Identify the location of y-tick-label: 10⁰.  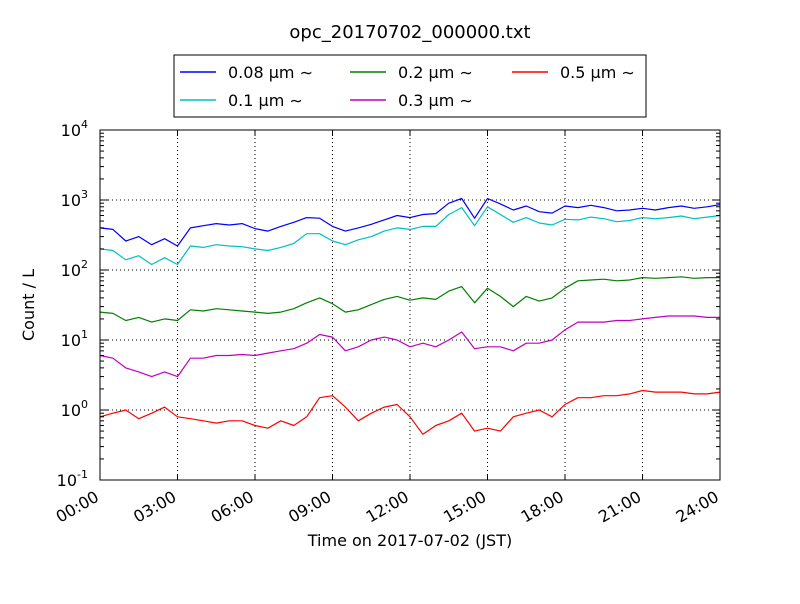
(74, 409).